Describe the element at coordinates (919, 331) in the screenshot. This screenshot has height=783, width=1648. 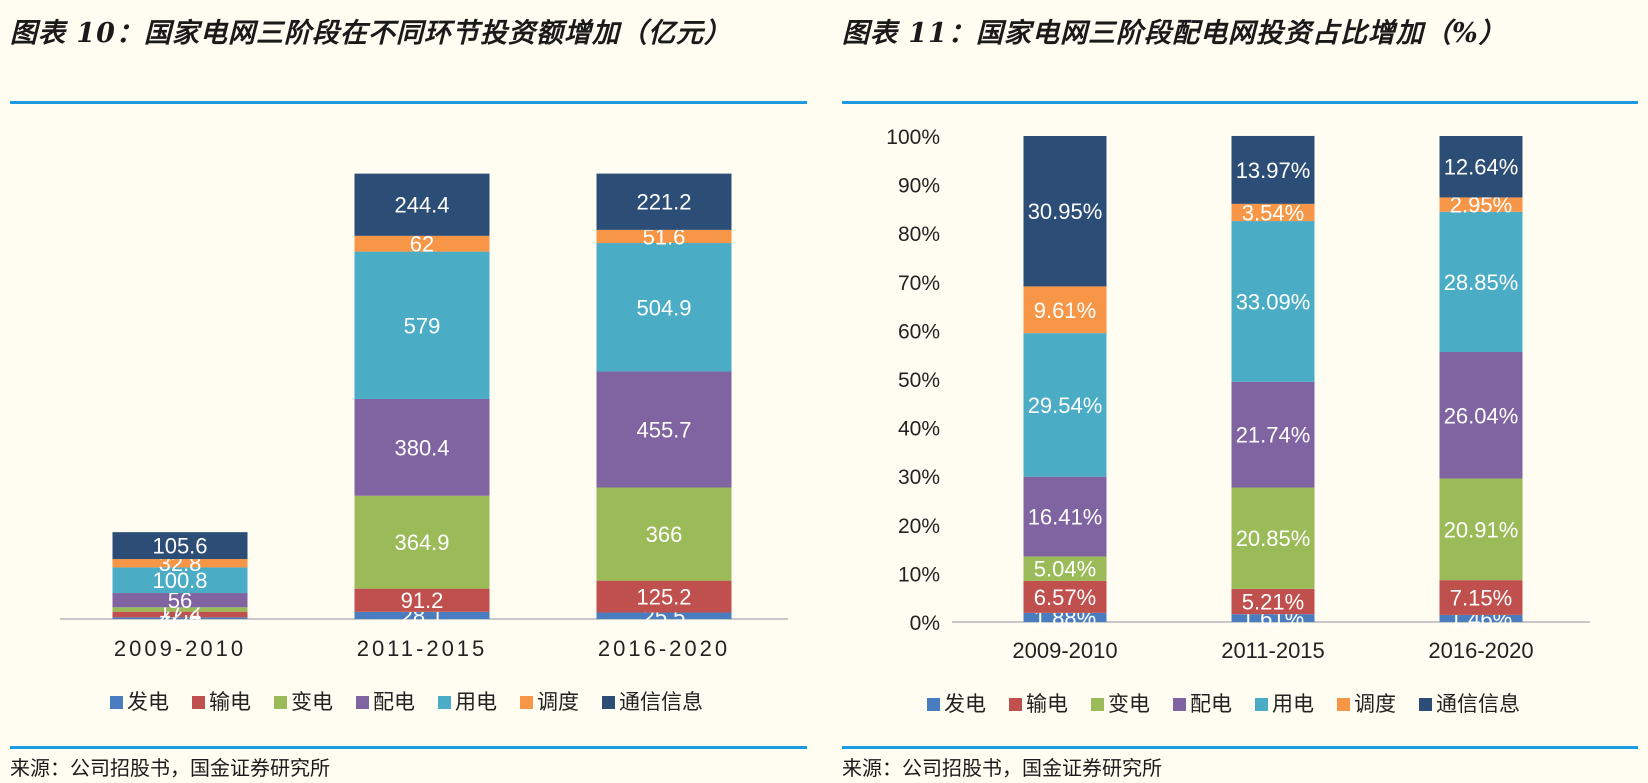
I see `y-tick-label: 60%` at that location.